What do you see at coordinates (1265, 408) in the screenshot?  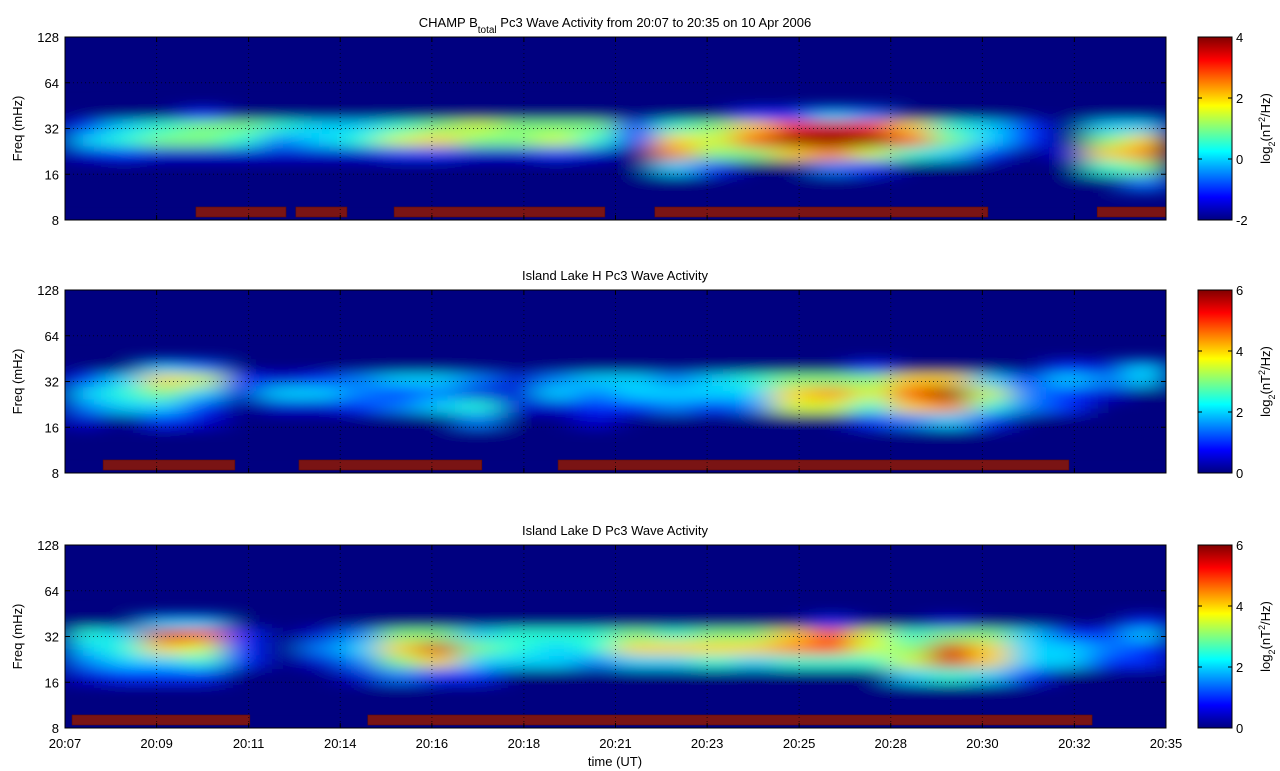 I see `label-text: log` at bounding box center [1265, 408].